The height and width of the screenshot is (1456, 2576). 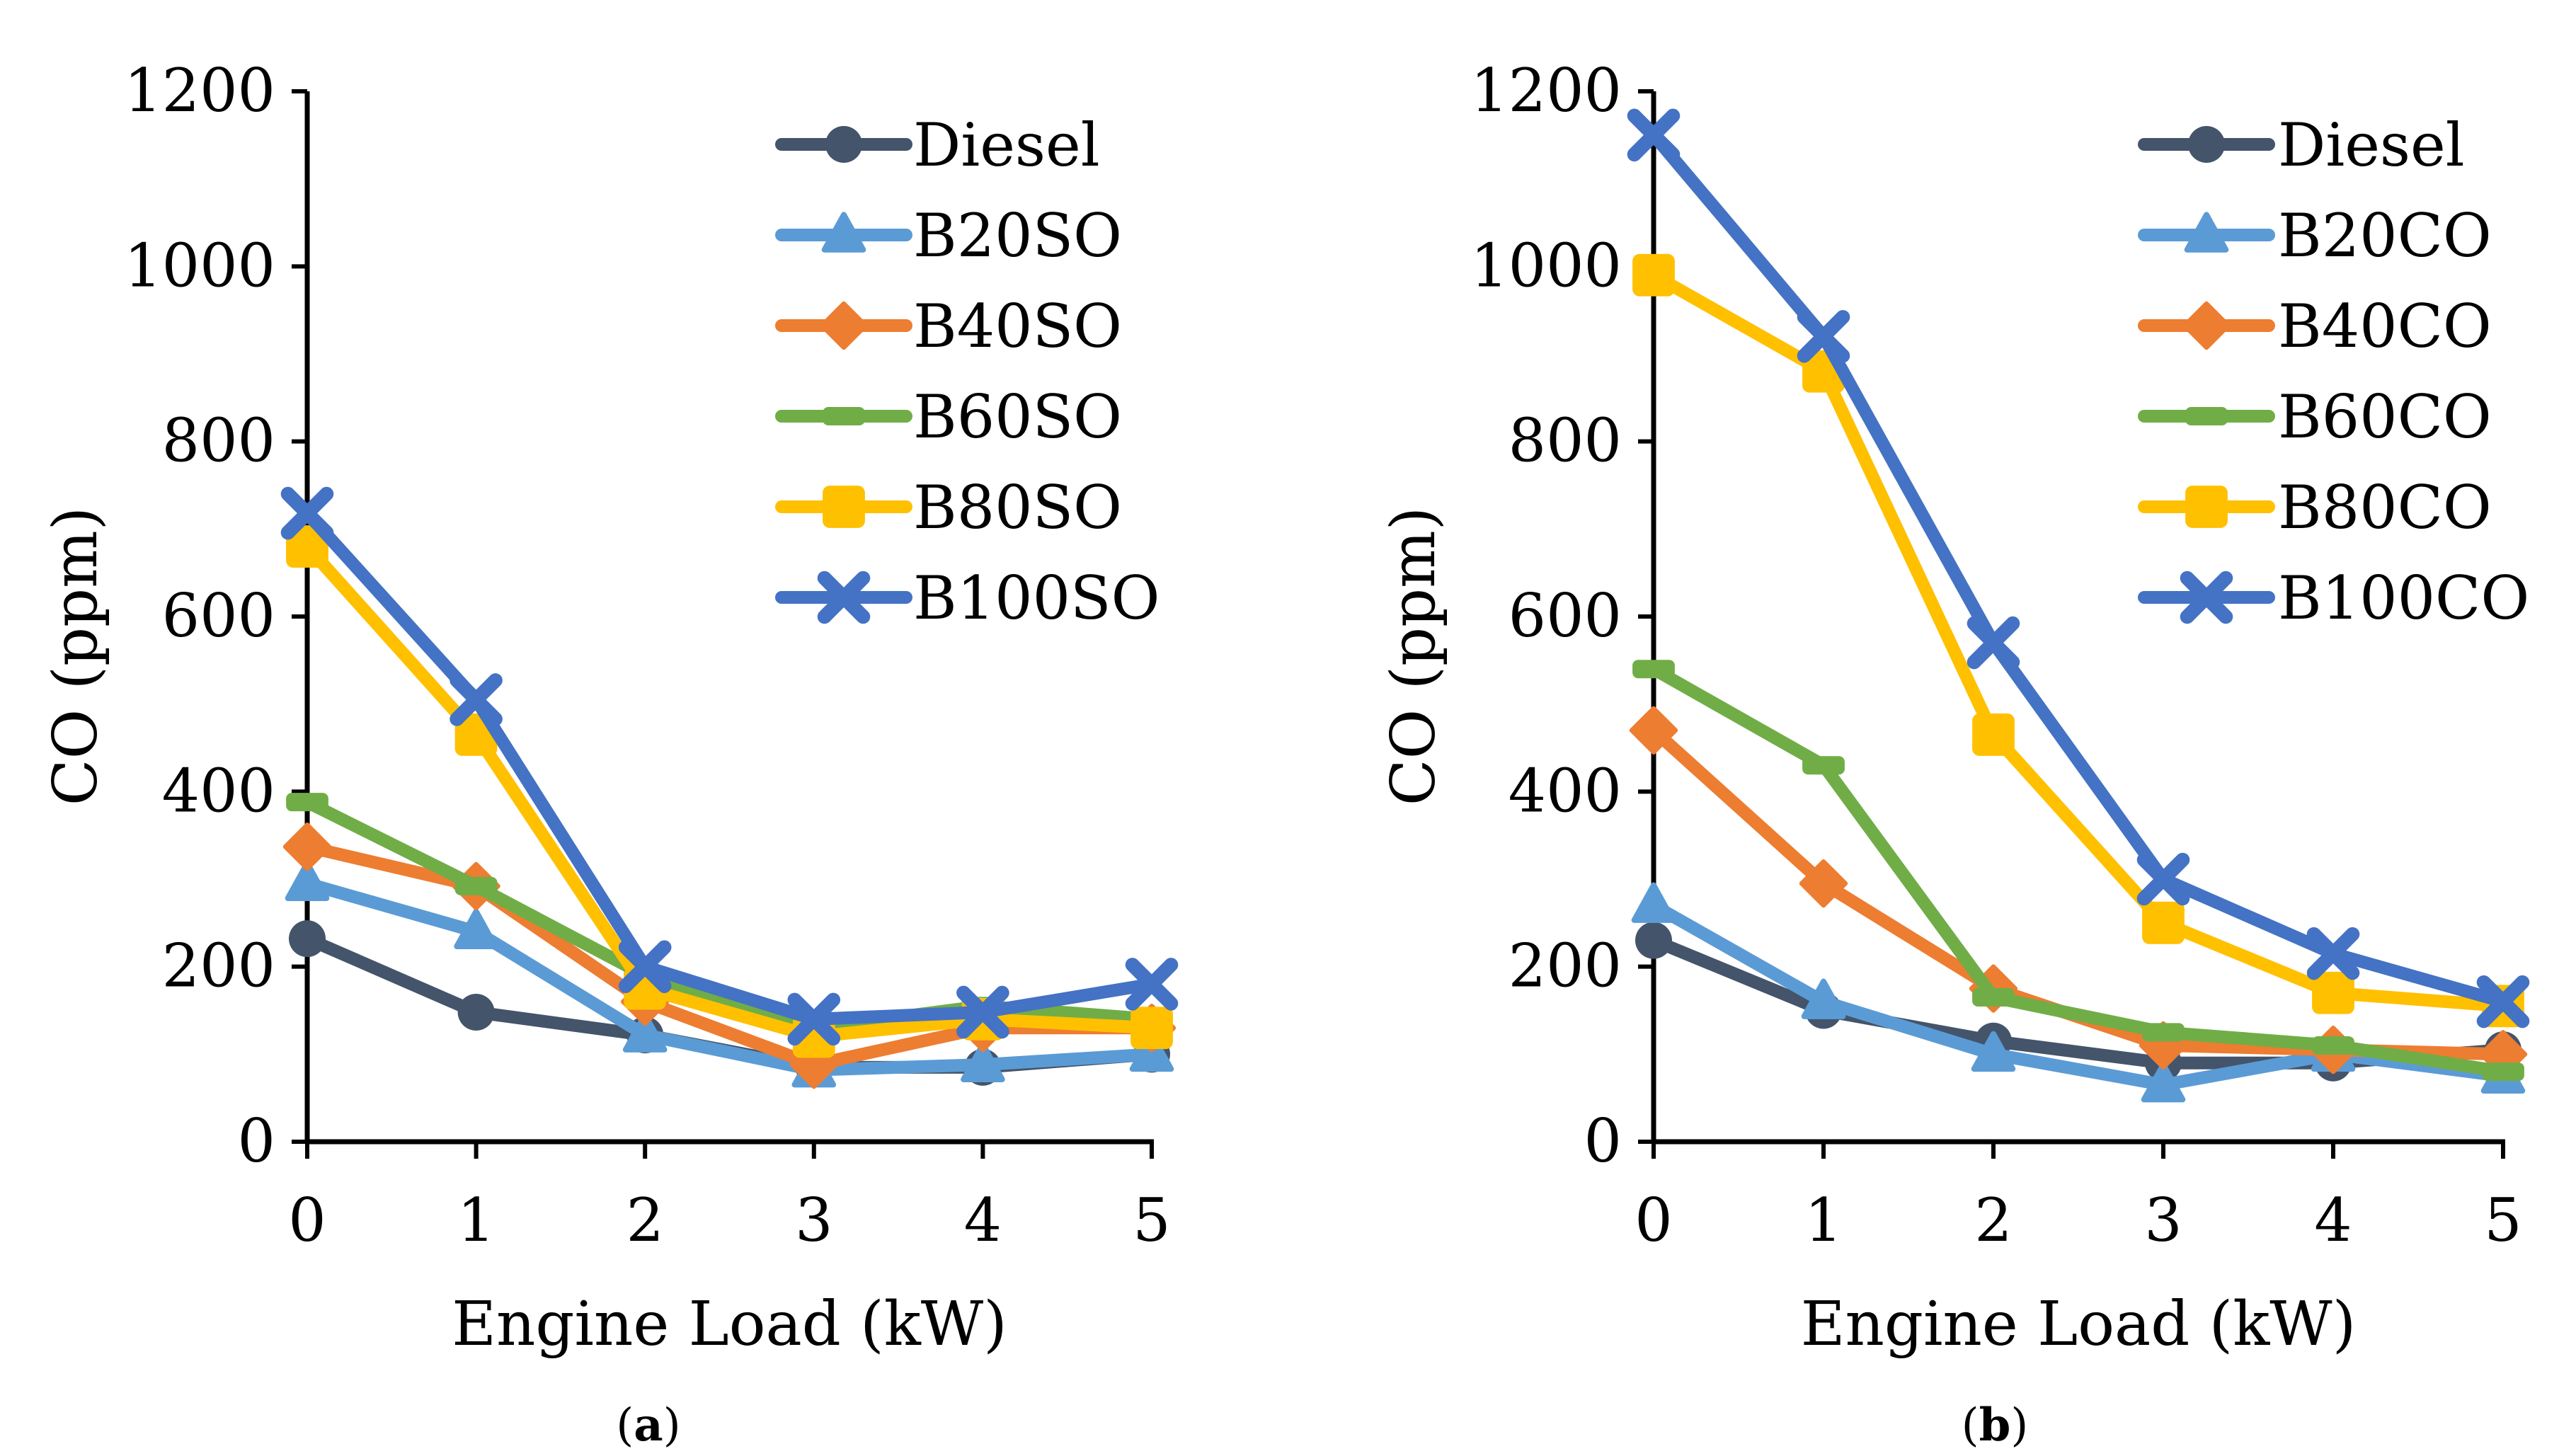 What do you see at coordinates (2385, 236) in the screenshot?
I see `legend-label: B20CO` at bounding box center [2385, 236].